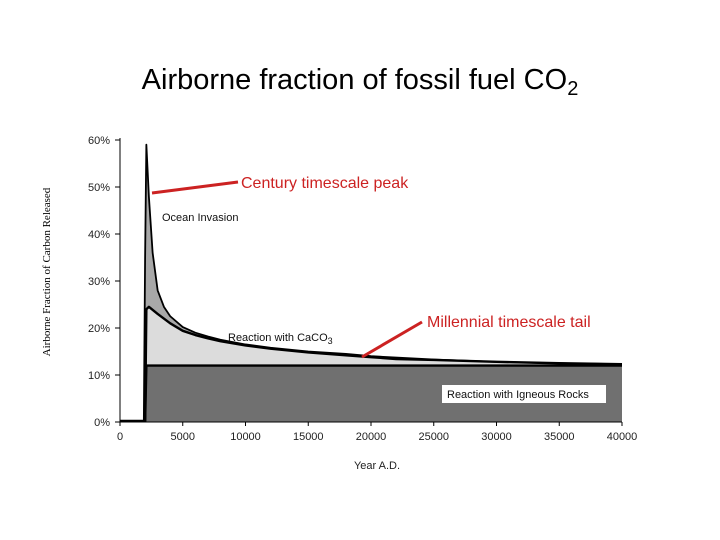 The height and width of the screenshot is (540, 720). I want to click on x-tick-label: 20000, so click(371, 437).